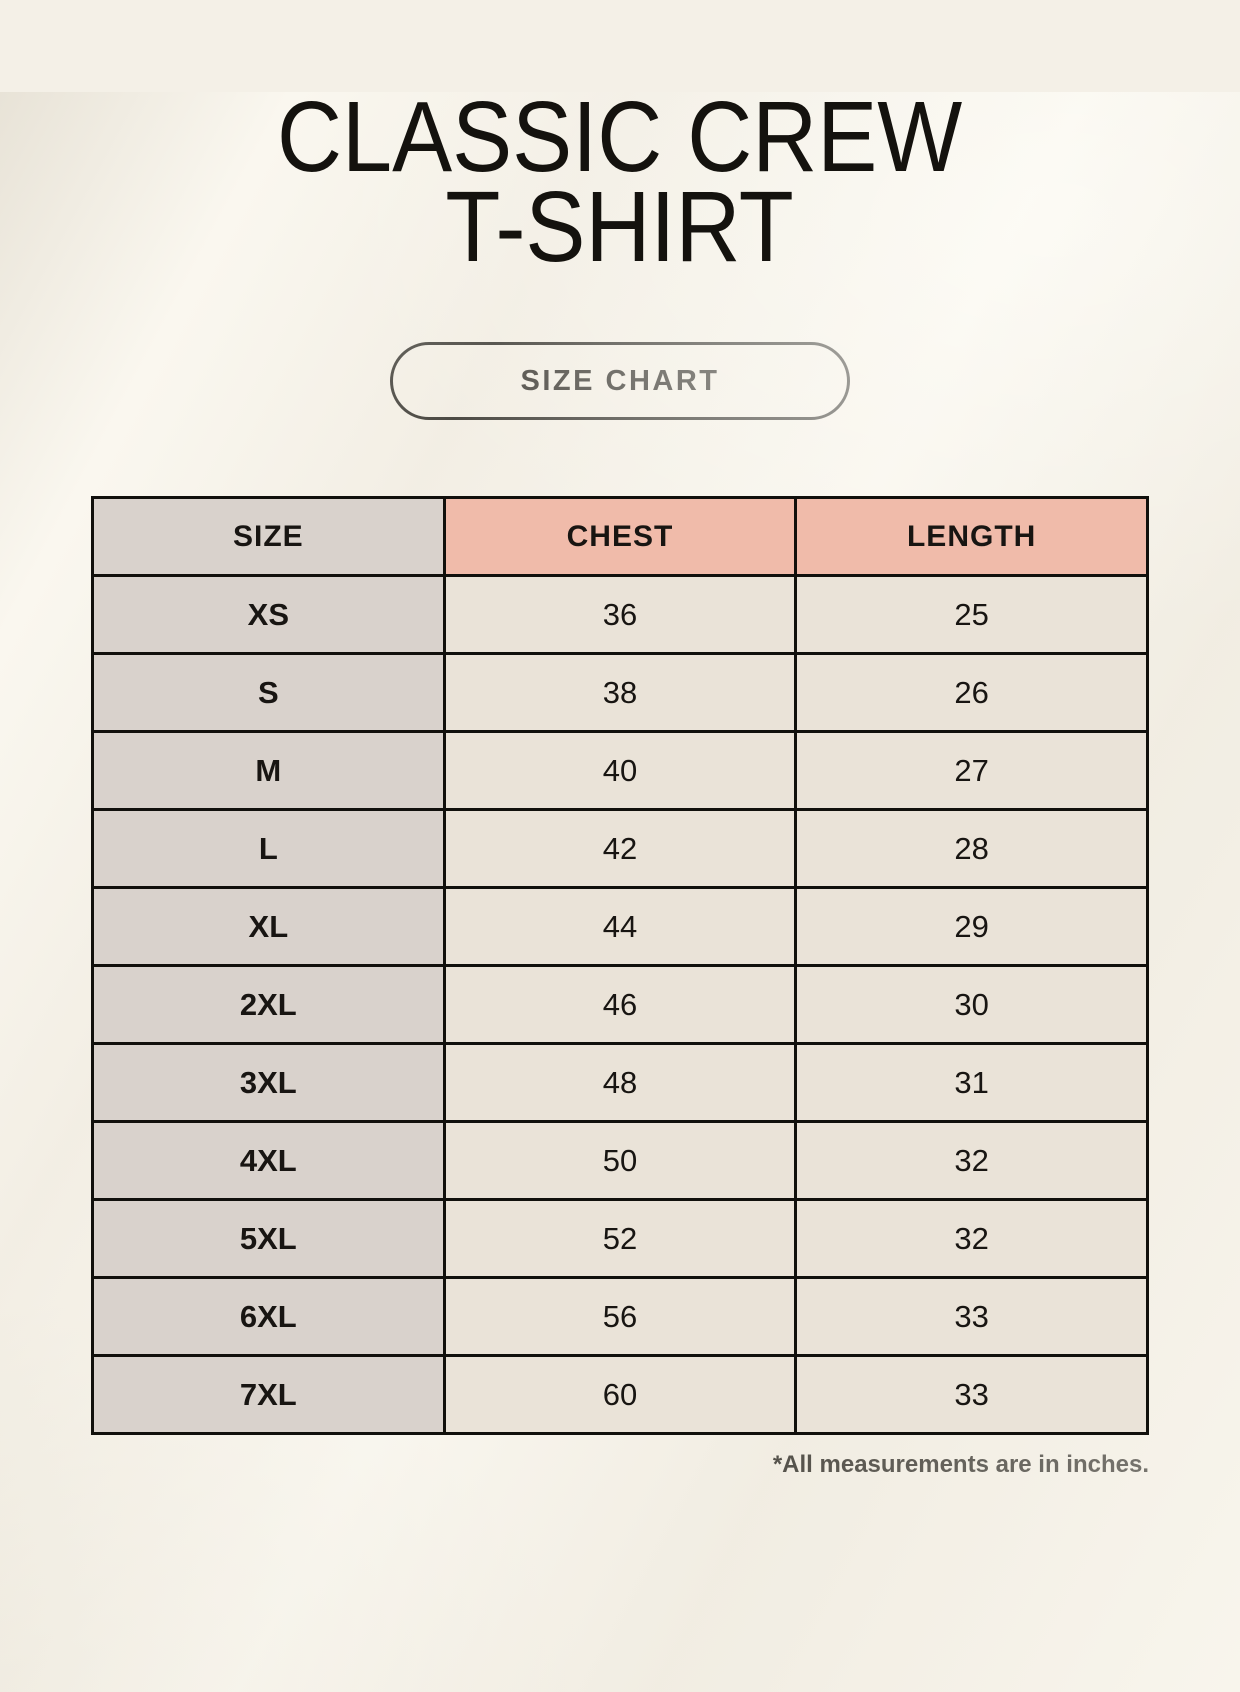  Describe the element at coordinates (268, 536) in the screenshot. I see `column-header-size: SIZE` at that location.